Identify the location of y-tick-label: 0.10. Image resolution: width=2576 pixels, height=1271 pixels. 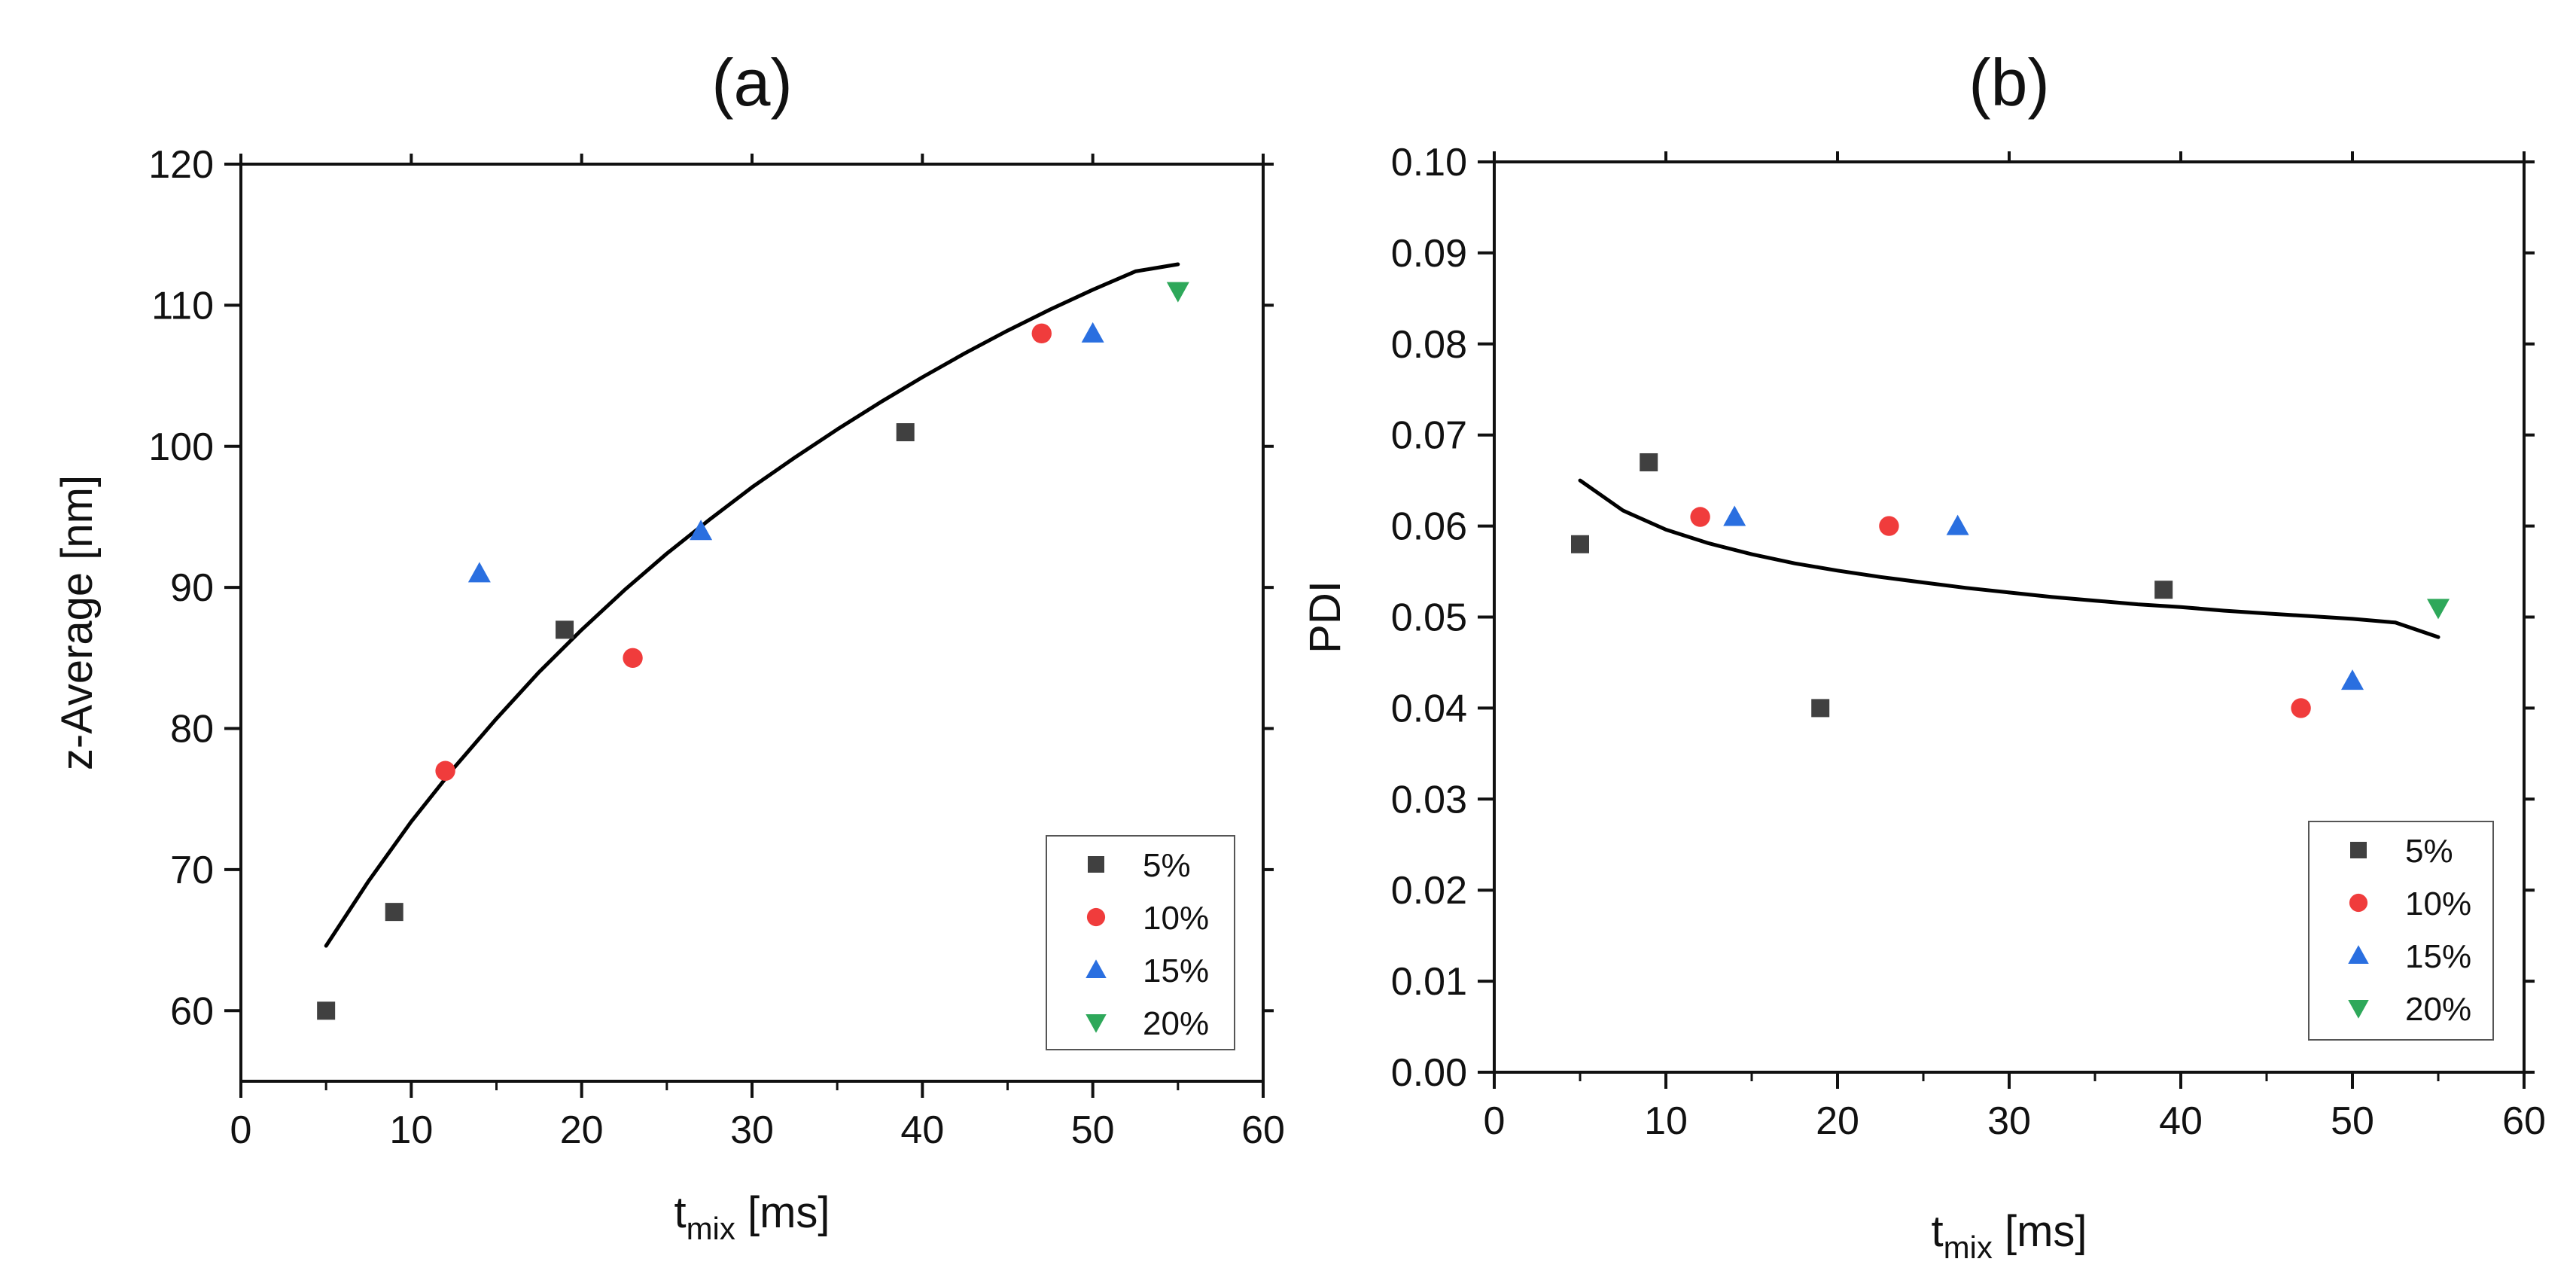
(1429, 162).